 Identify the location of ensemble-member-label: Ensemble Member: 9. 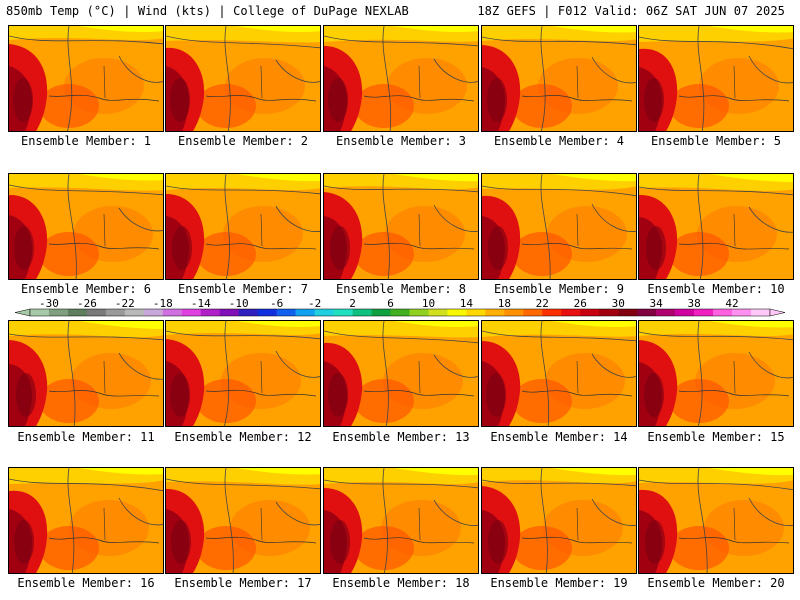
(559, 289).